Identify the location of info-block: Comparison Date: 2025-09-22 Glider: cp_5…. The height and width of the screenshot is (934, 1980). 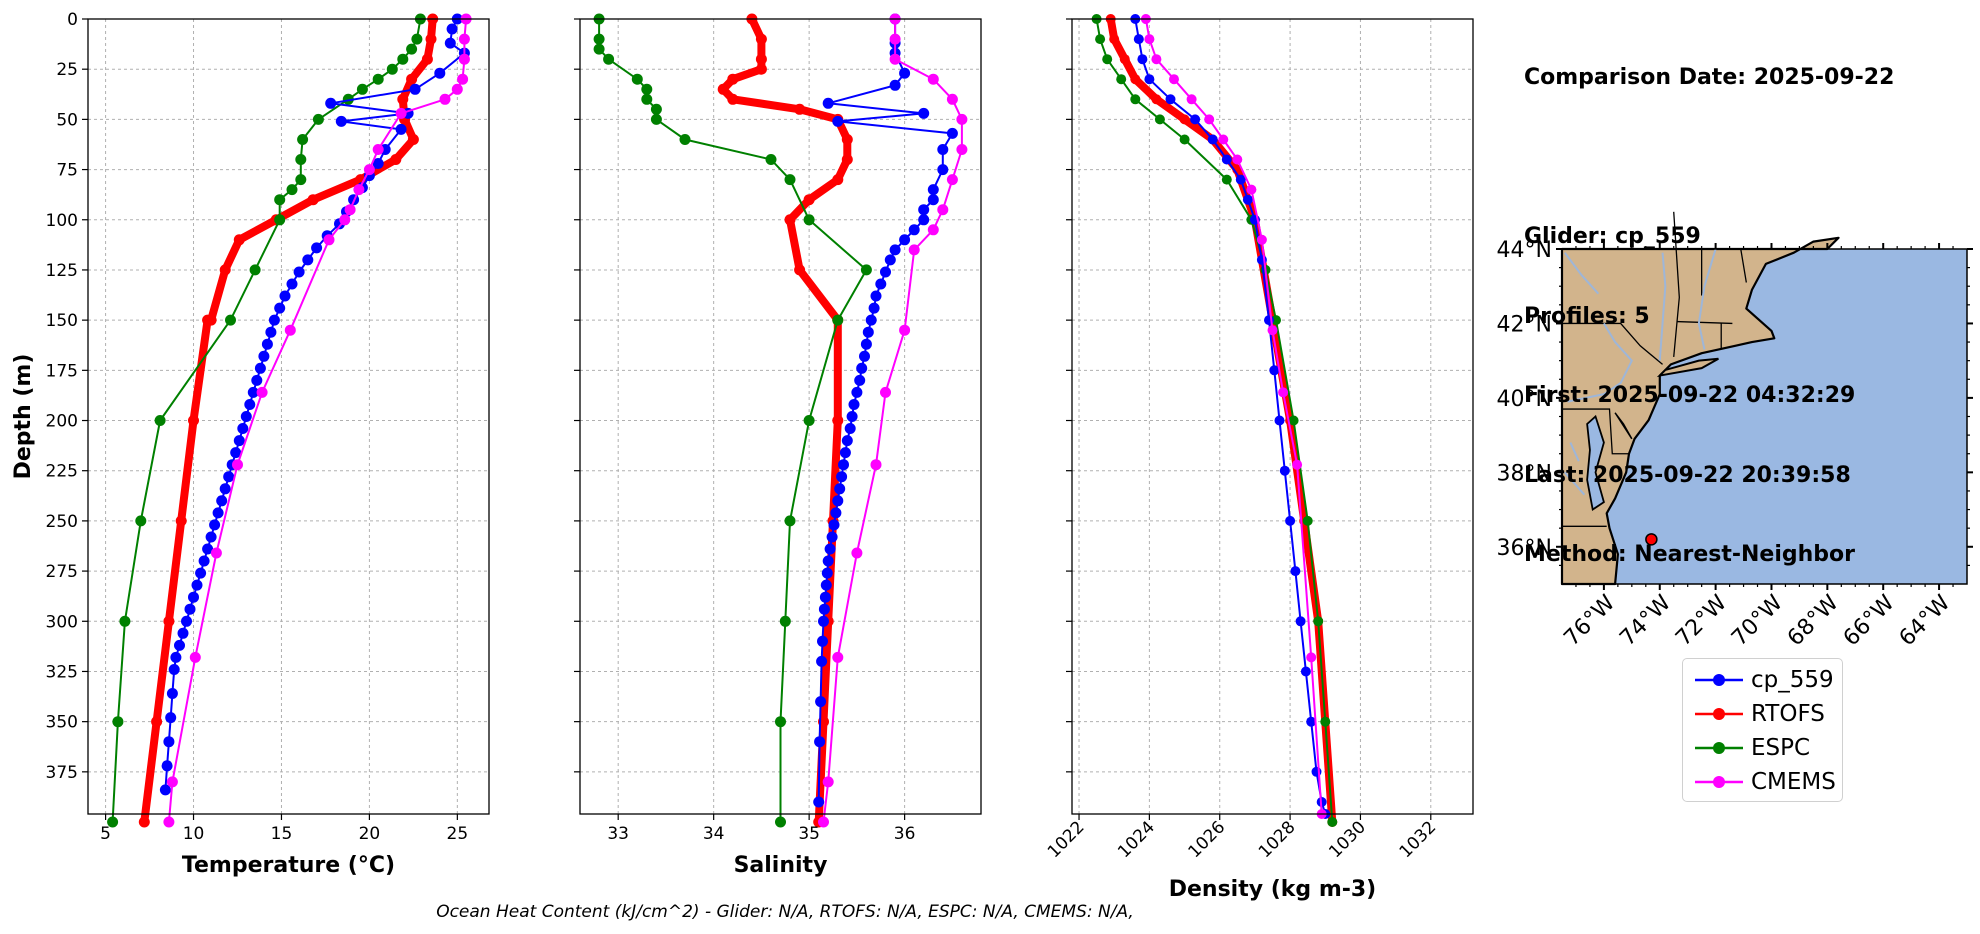
(1709, 303).